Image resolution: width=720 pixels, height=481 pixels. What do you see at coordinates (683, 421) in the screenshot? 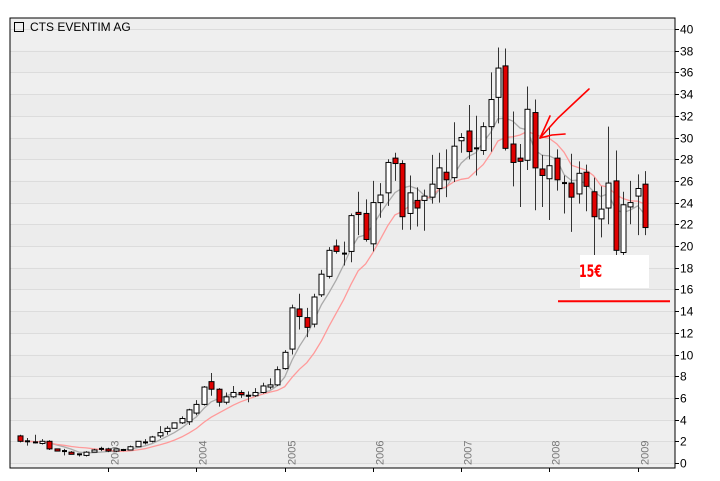
I see `y-tick-label: 4` at bounding box center [683, 421].